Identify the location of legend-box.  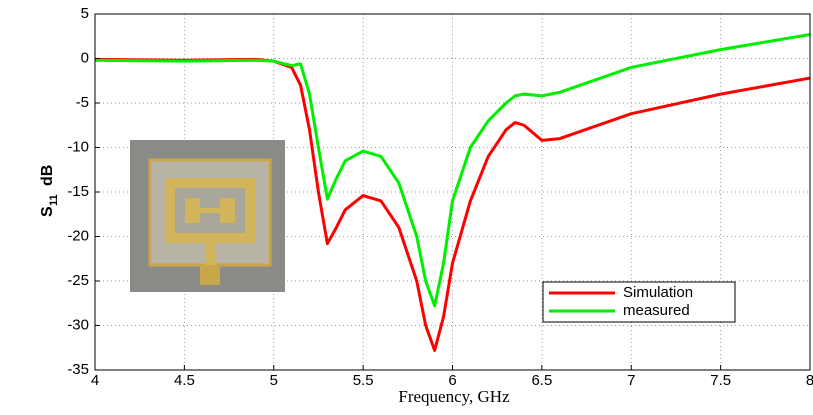
(639, 302).